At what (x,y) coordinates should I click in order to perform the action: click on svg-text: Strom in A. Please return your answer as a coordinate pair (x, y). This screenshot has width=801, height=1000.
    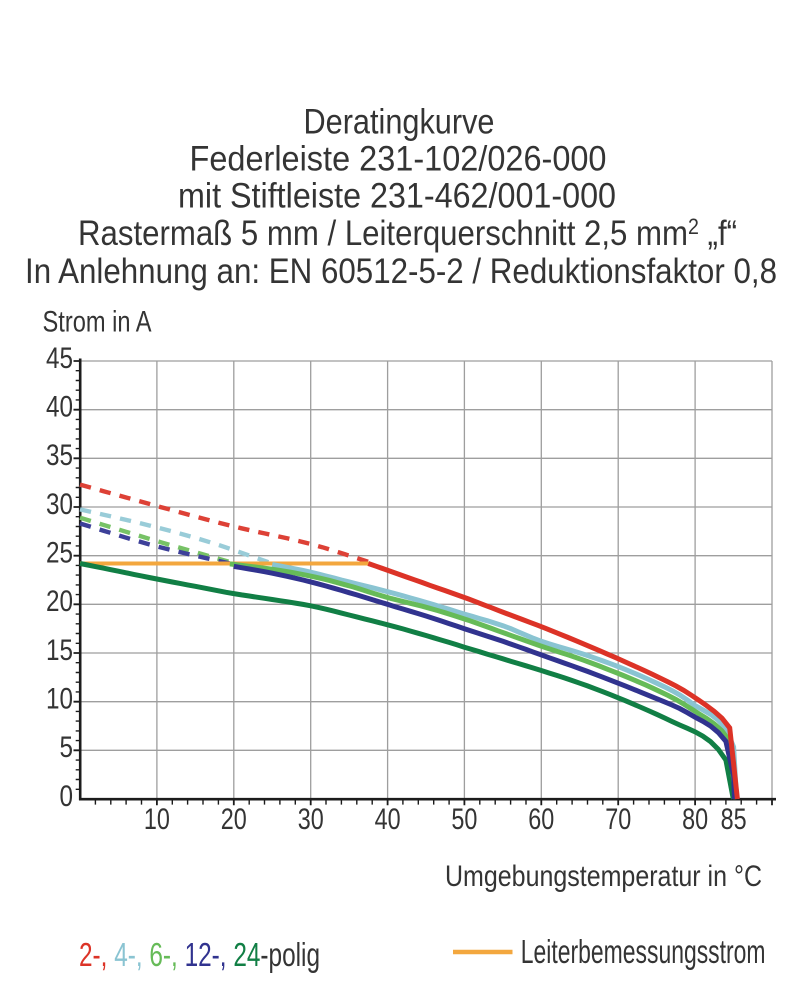
    Looking at the image, I should click on (97, 322).